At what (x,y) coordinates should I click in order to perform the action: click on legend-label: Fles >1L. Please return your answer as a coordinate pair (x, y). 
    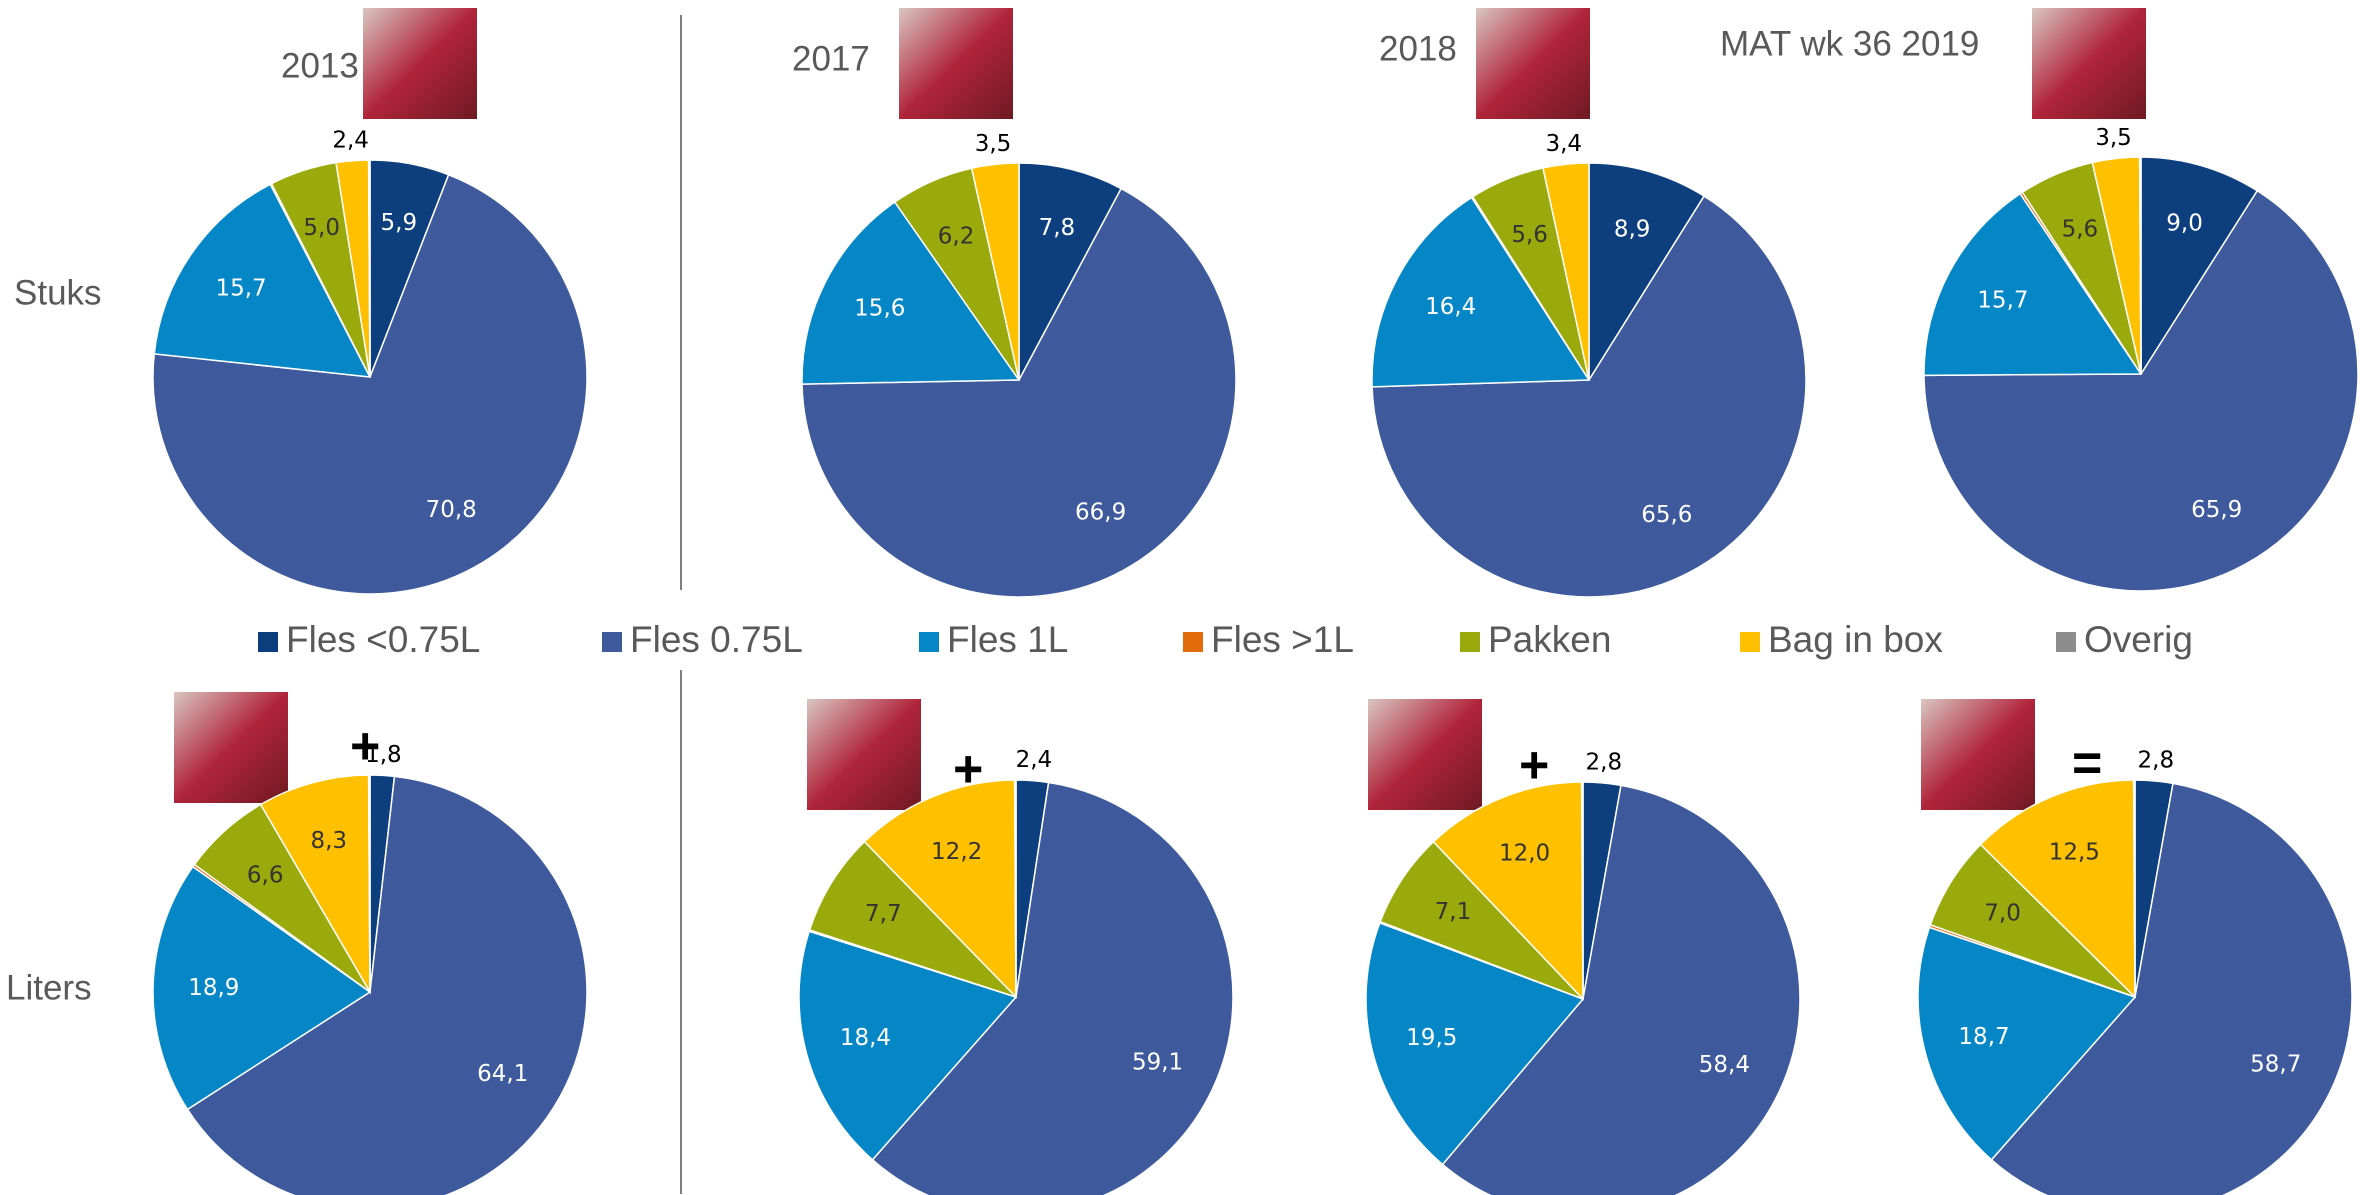
    Looking at the image, I should click on (1282, 639).